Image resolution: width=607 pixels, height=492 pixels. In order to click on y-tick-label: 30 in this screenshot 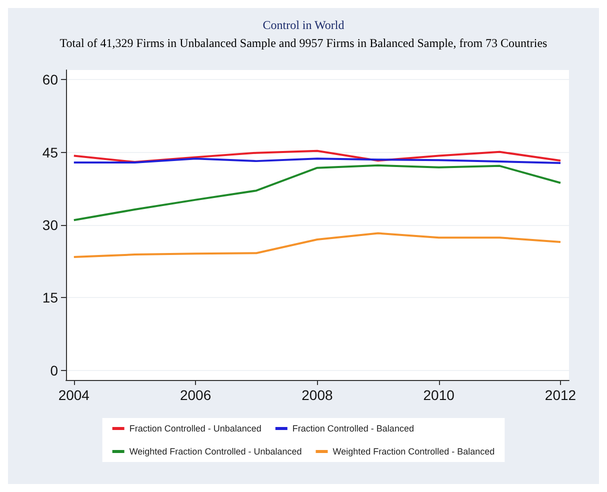, I will do `click(50, 225)`.